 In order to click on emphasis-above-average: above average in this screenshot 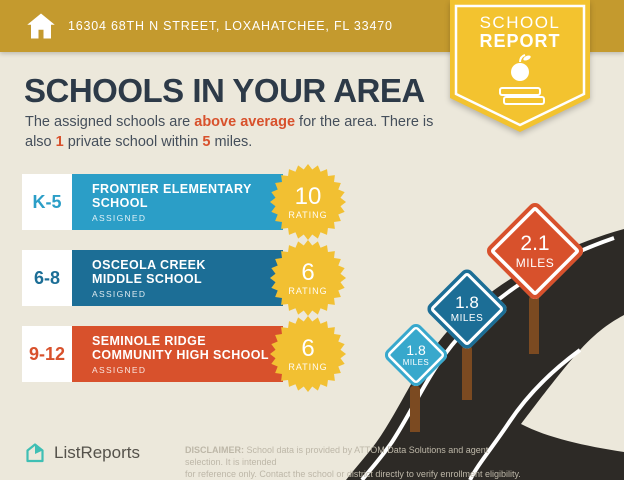, I will do `click(245, 122)`.